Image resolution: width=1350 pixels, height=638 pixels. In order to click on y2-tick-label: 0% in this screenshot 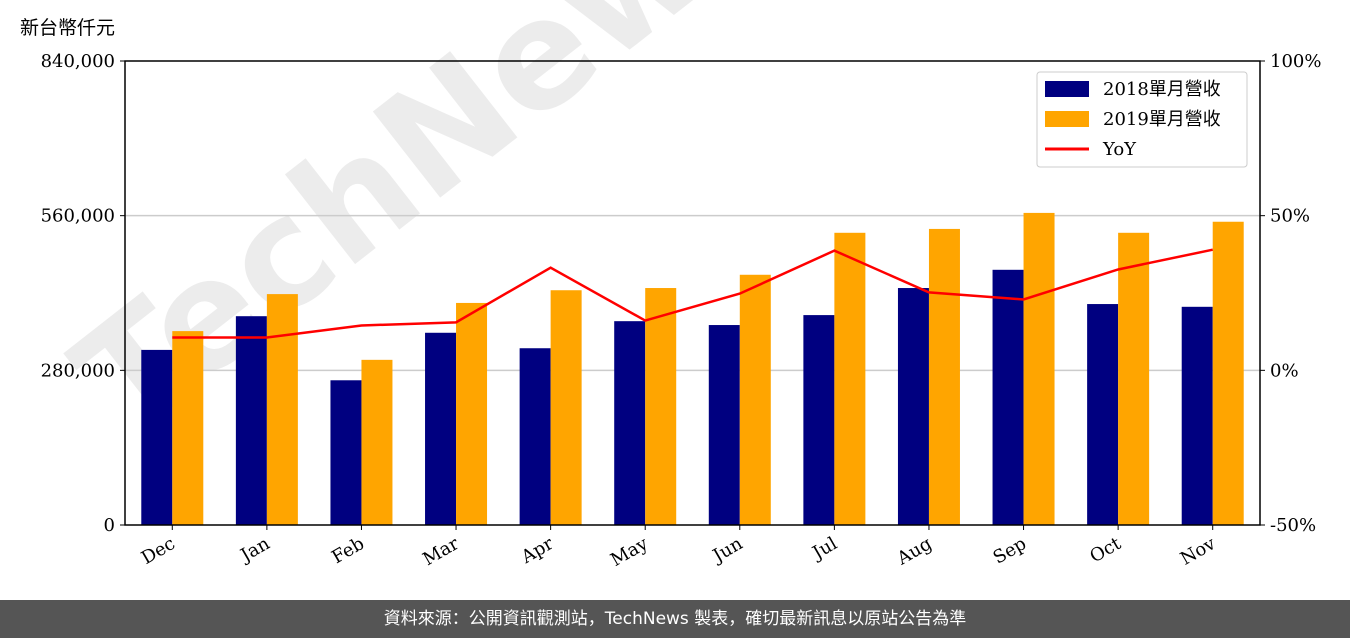, I will do `click(1284, 370)`.